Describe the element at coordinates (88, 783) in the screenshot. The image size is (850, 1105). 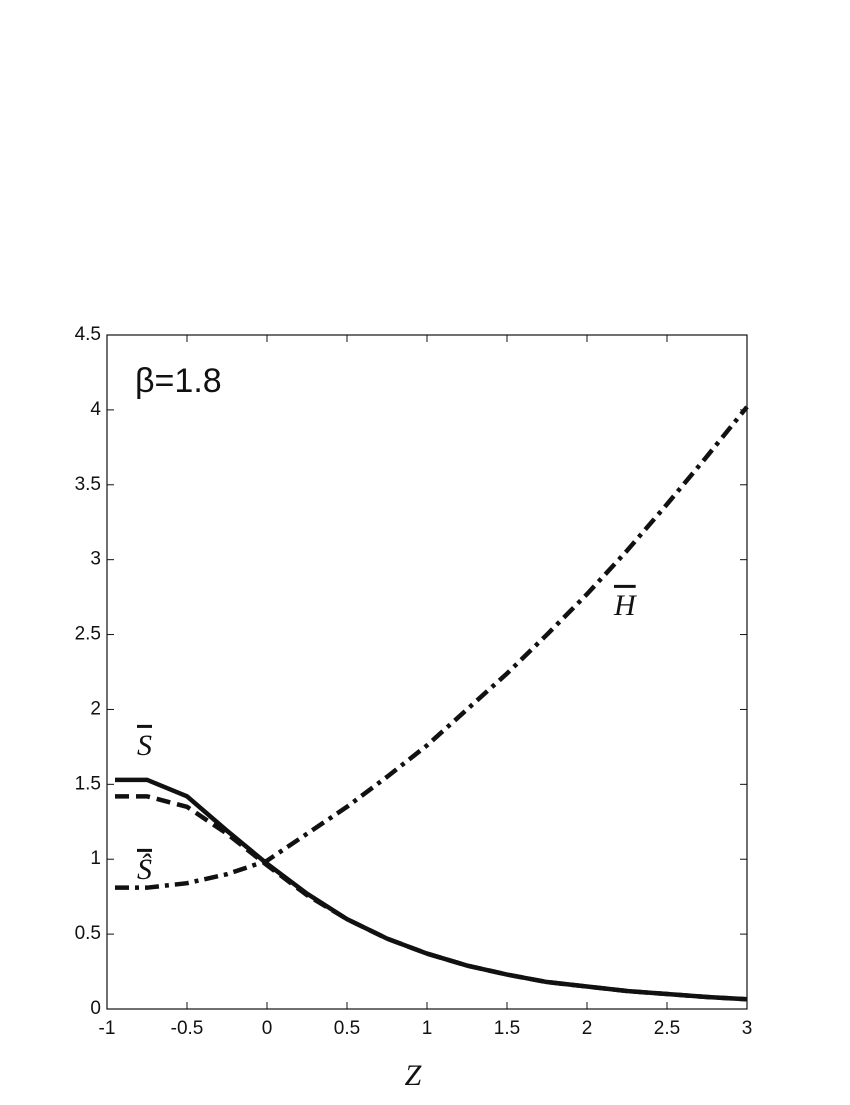
I see `y-tick-label: 1.5` at that location.